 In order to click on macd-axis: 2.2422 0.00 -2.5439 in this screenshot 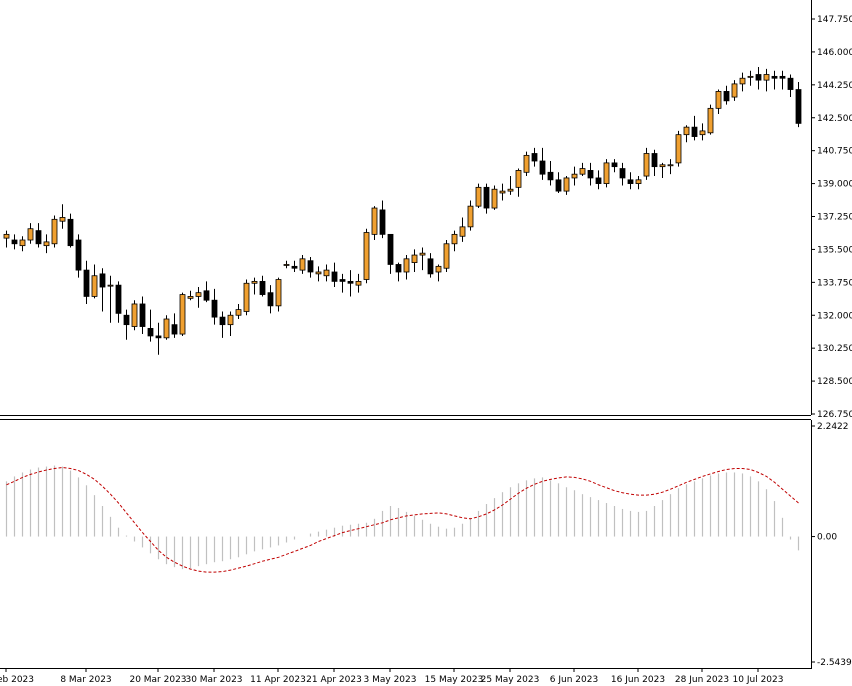, I will do `click(831, 545)`.